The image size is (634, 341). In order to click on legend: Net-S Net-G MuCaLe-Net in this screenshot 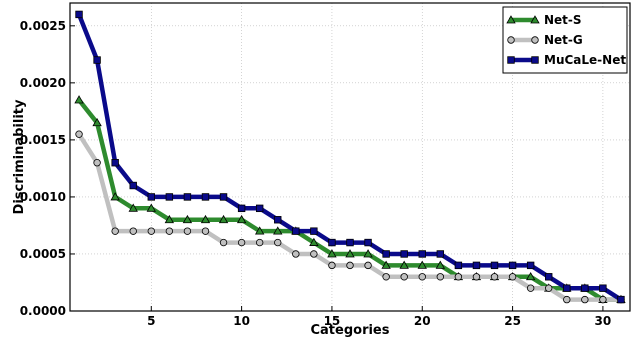, I will do `click(565, 40)`.